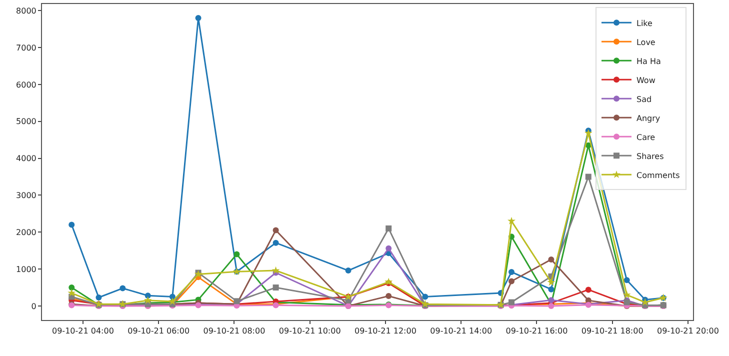  I want to click on y-tick-label: 2000, so click(26, 232).